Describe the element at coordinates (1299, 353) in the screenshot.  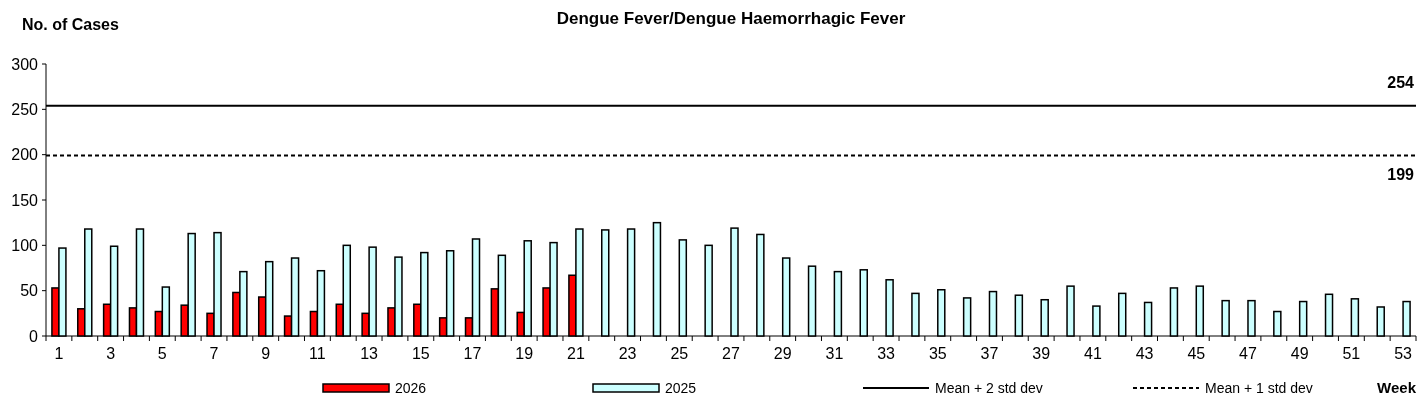
I see `x-tick-label: 49` at that location.